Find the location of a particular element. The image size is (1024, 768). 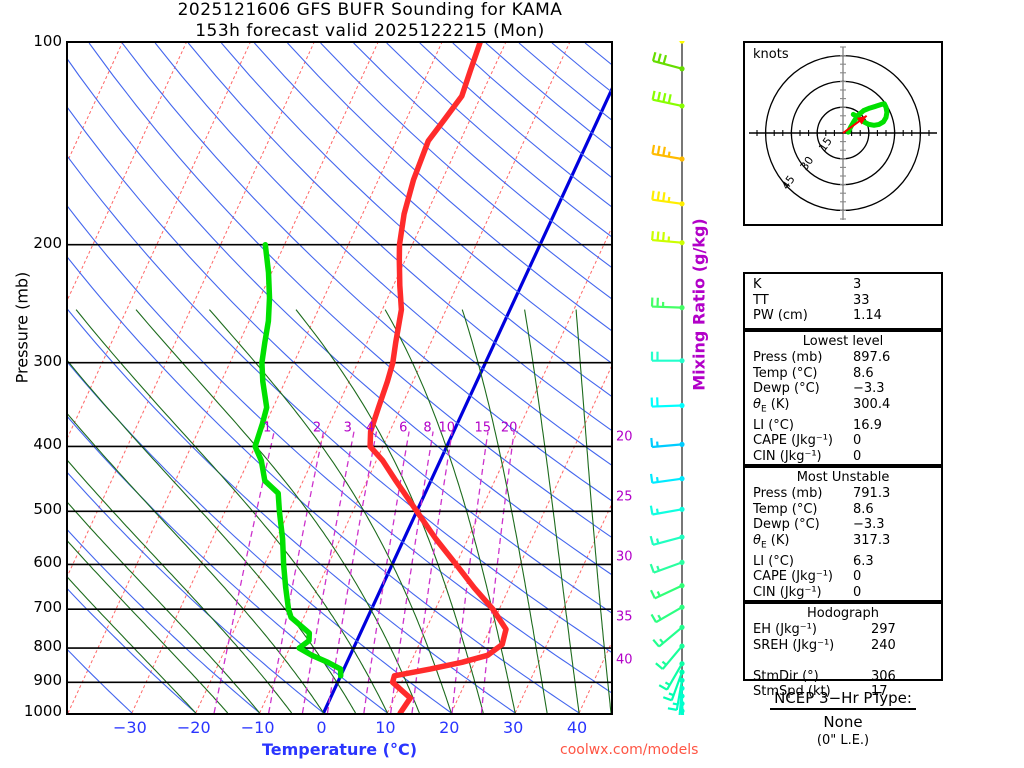

temperature-tick--10: −10 is located at coordinates (257, 727).